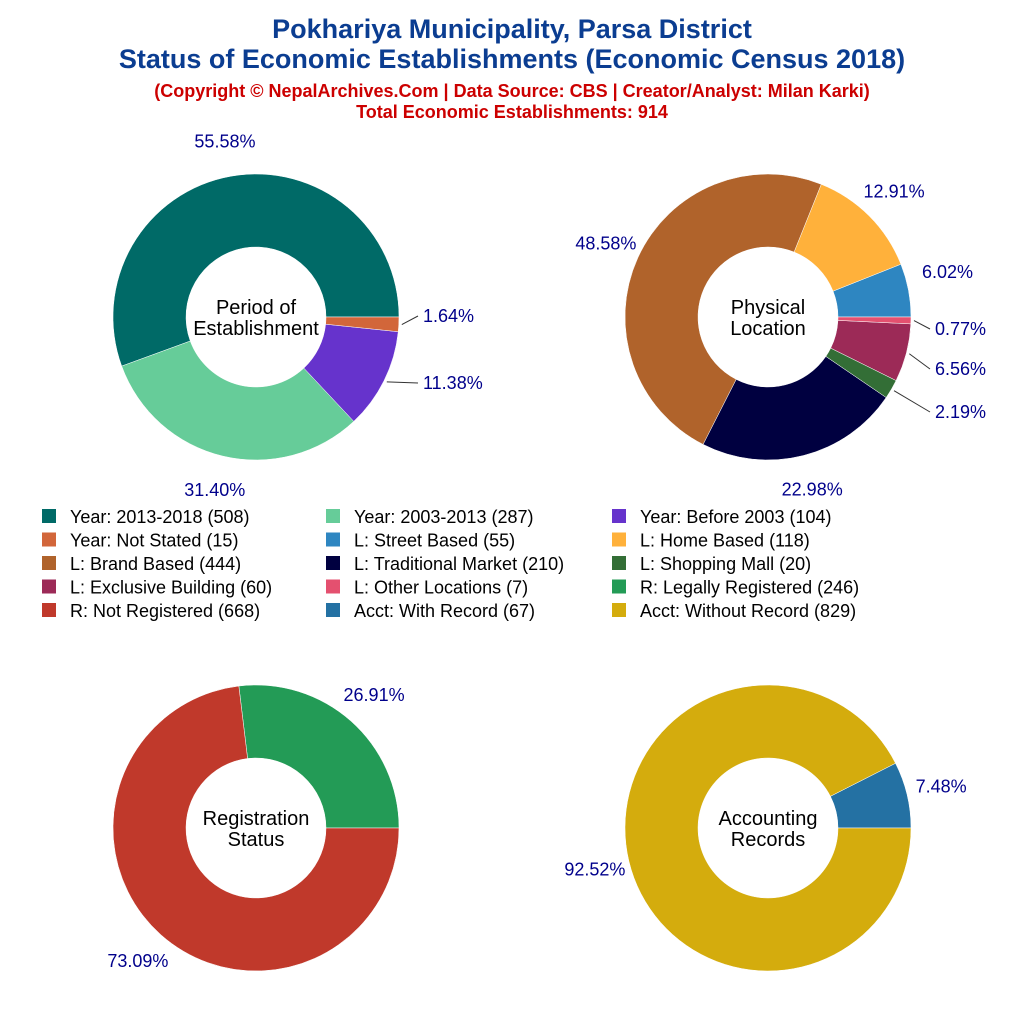  Describe the element at coordinates (256, 329) in the screenshot. I see `center-label: Establishment` at that location.